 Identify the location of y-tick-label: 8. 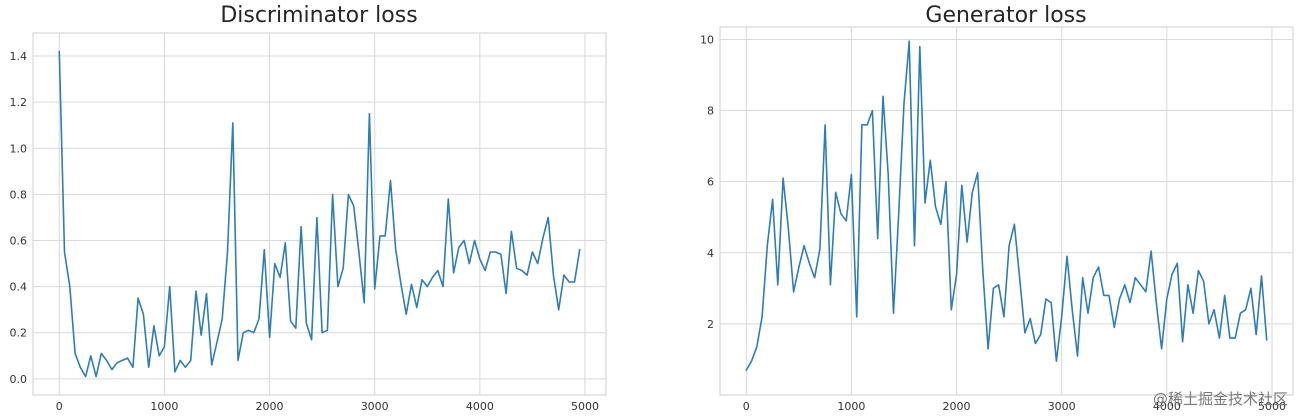
(710, 111).